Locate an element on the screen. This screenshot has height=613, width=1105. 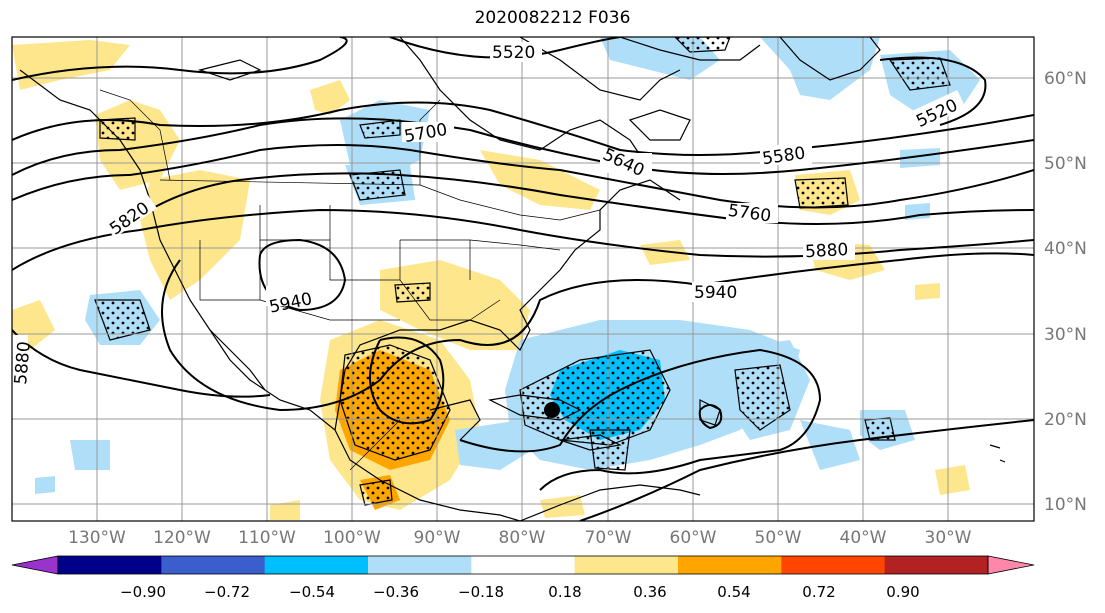
lon-label: 100°W is located at coordinates (352, 538).